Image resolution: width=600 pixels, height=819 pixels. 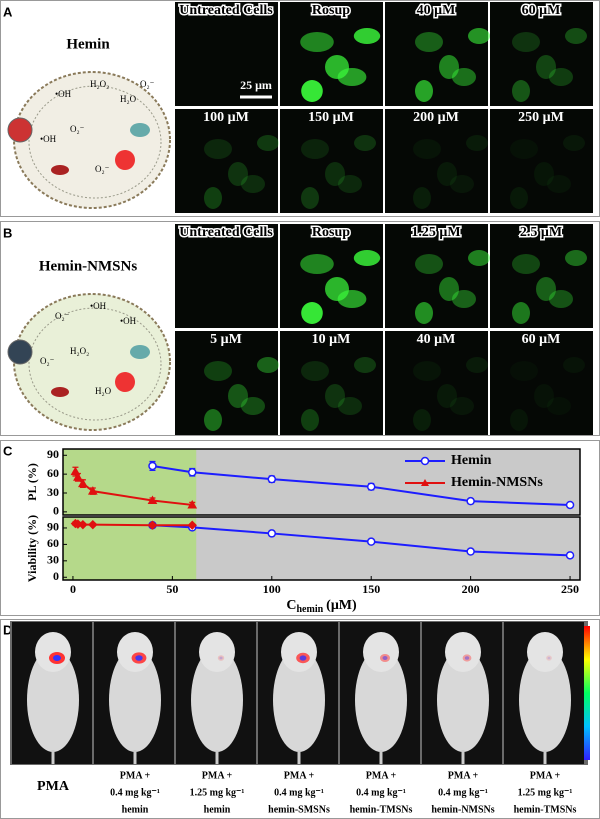 What do you see at coordinates (135, 809) in the screenshot?
I see `group-label: hemin` at bounding box center [135, 809].